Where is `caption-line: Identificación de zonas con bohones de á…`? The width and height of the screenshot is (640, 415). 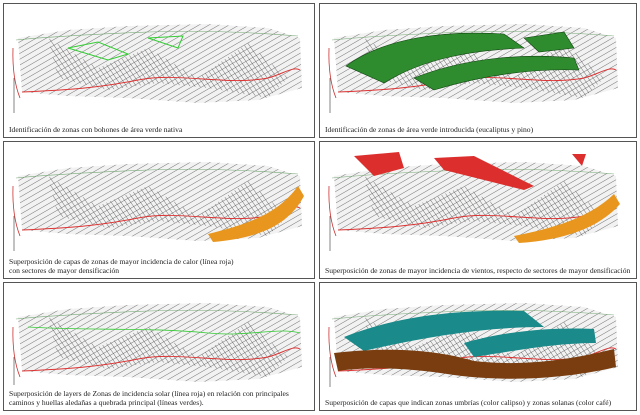 caption-line: Identificación de zonas con bohones de á… is located at coordinates (96, 129).